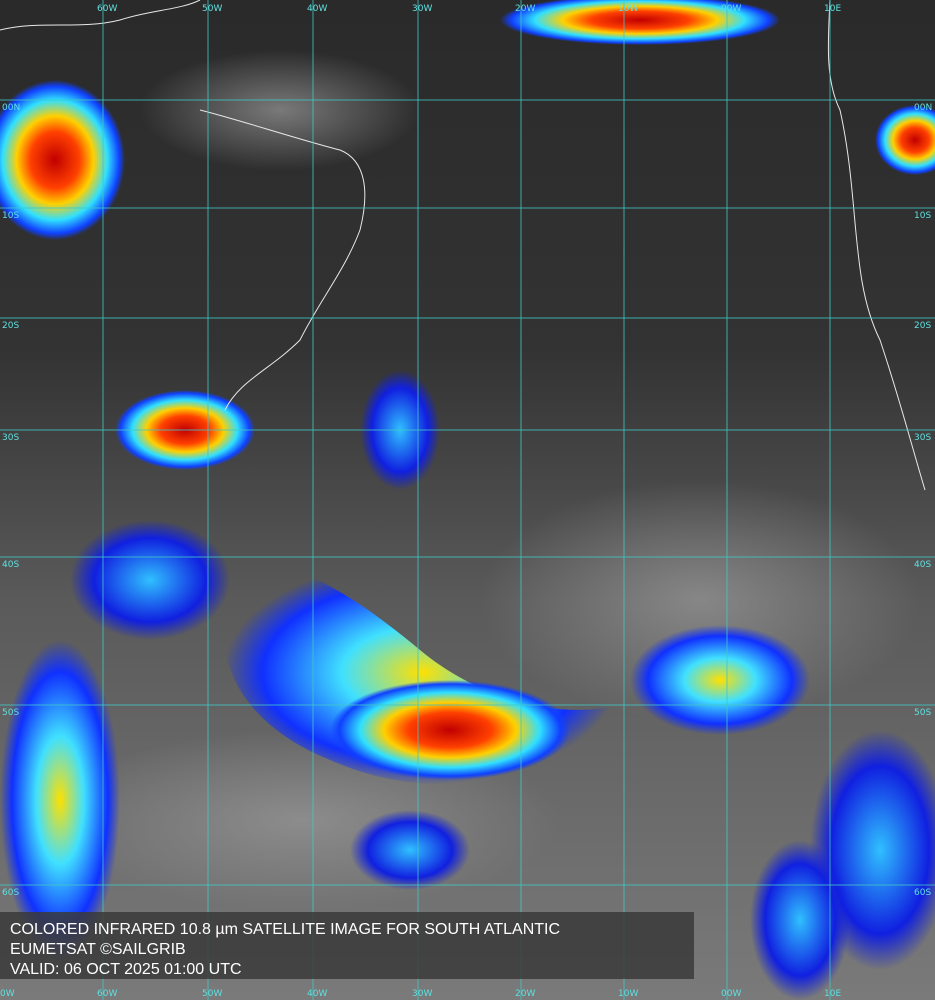 The height and width of the screenshot is (1000, 935). Describe the element at coordinates (10, 438) in the screenshot. I see `parallel-label-left: 30S` at that location.